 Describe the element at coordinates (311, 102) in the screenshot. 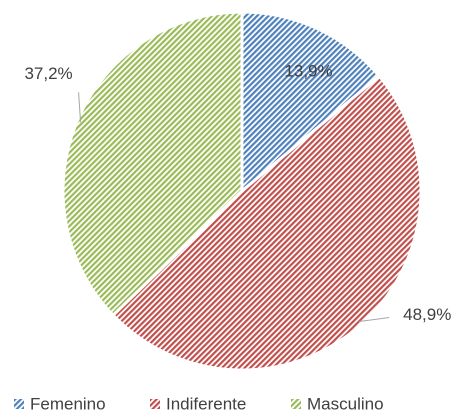

I see `pie-slice` at that location.